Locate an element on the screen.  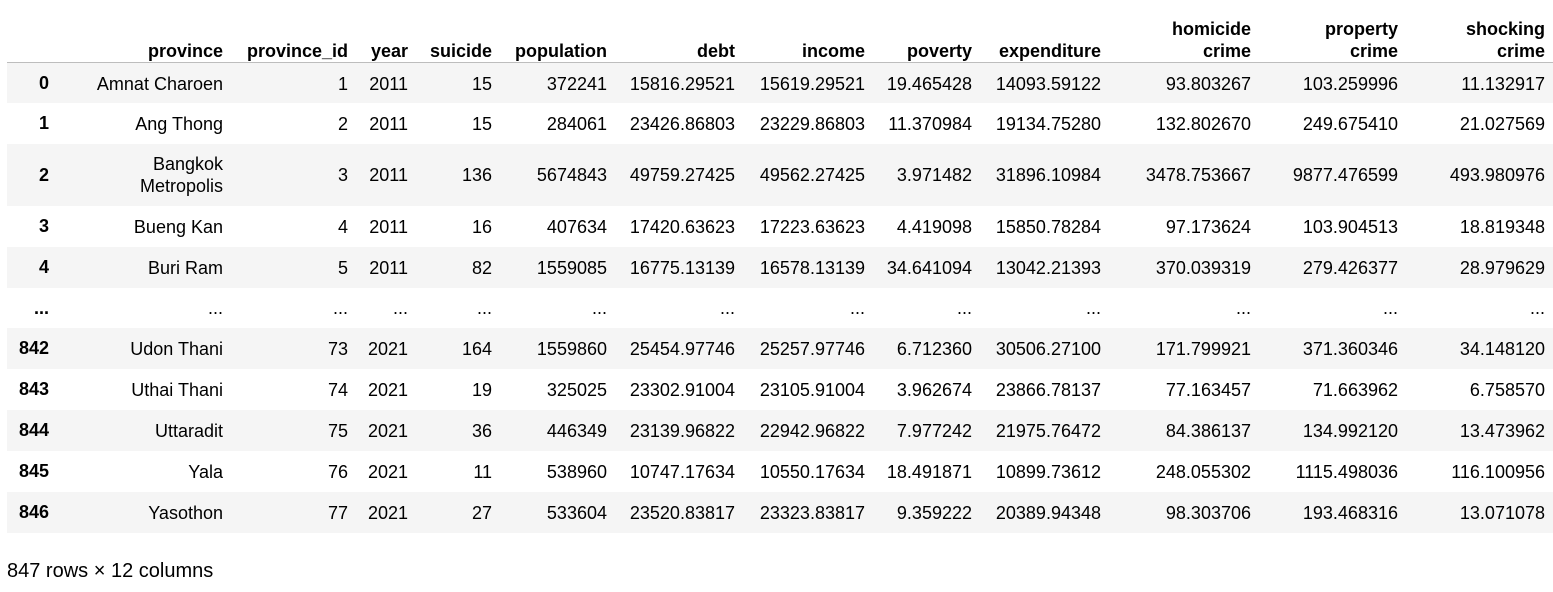
cell-property-crime: 371.360346 is located at coordinates (1350, 348).